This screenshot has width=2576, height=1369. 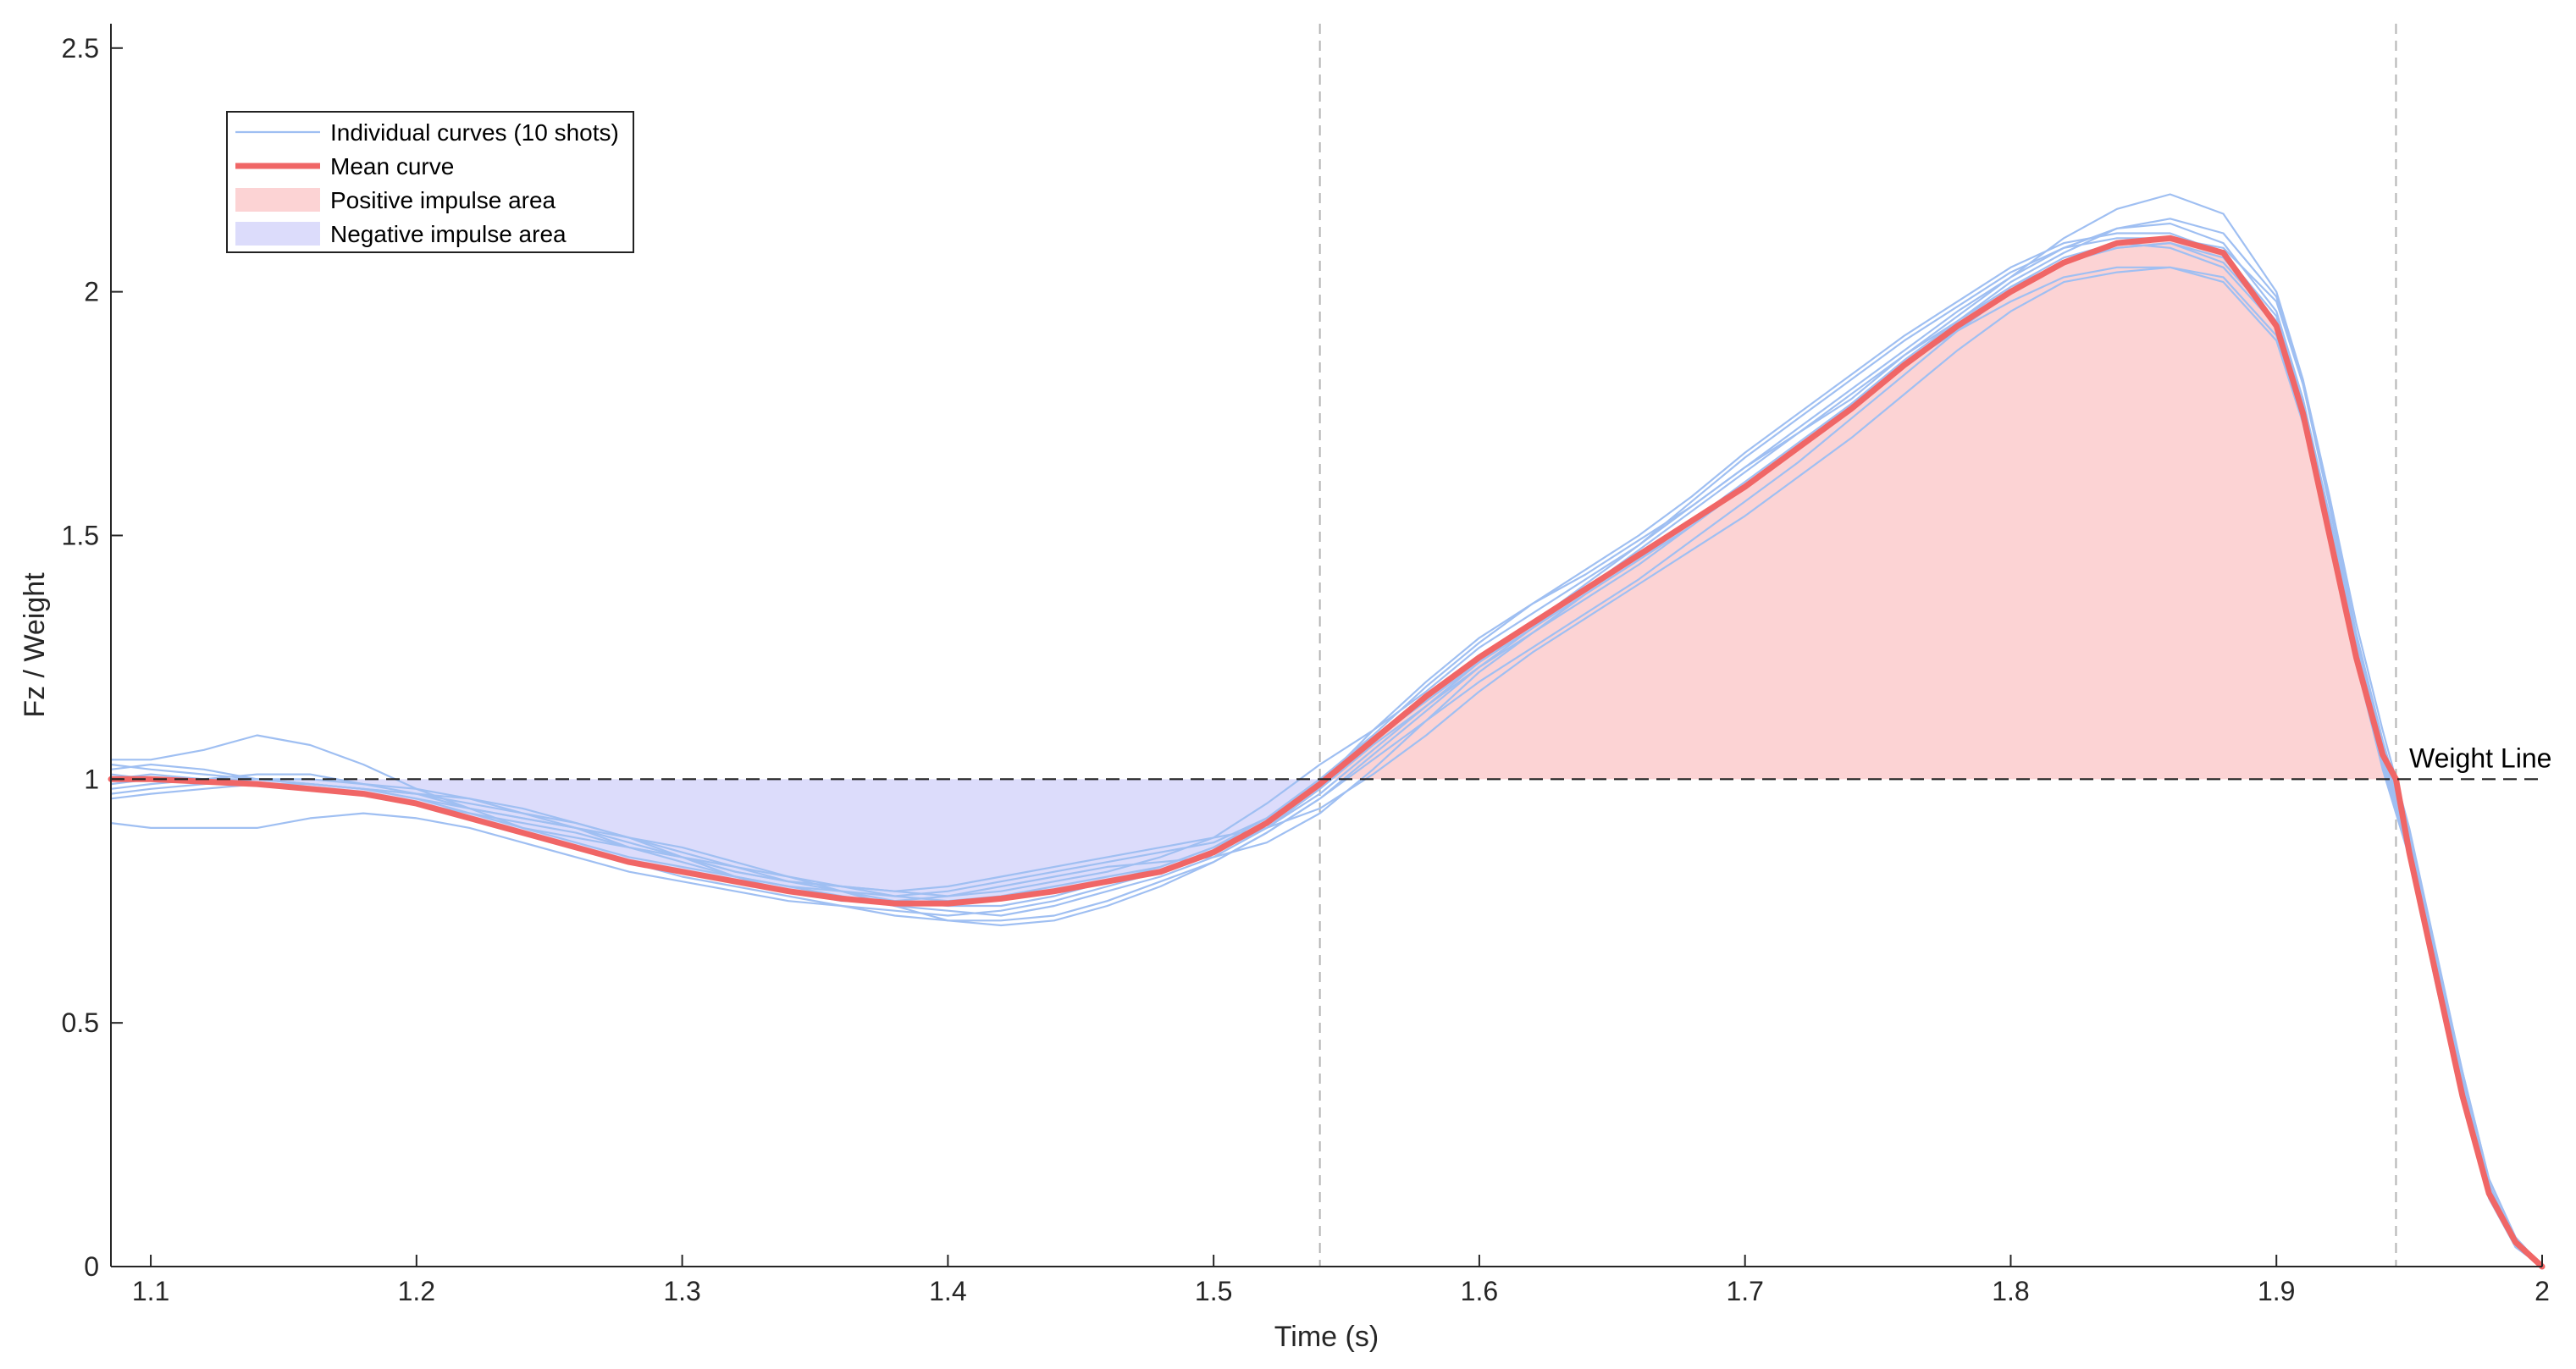 I want to click on legend-label: Negative impulse area, so click(x=448, y=234).